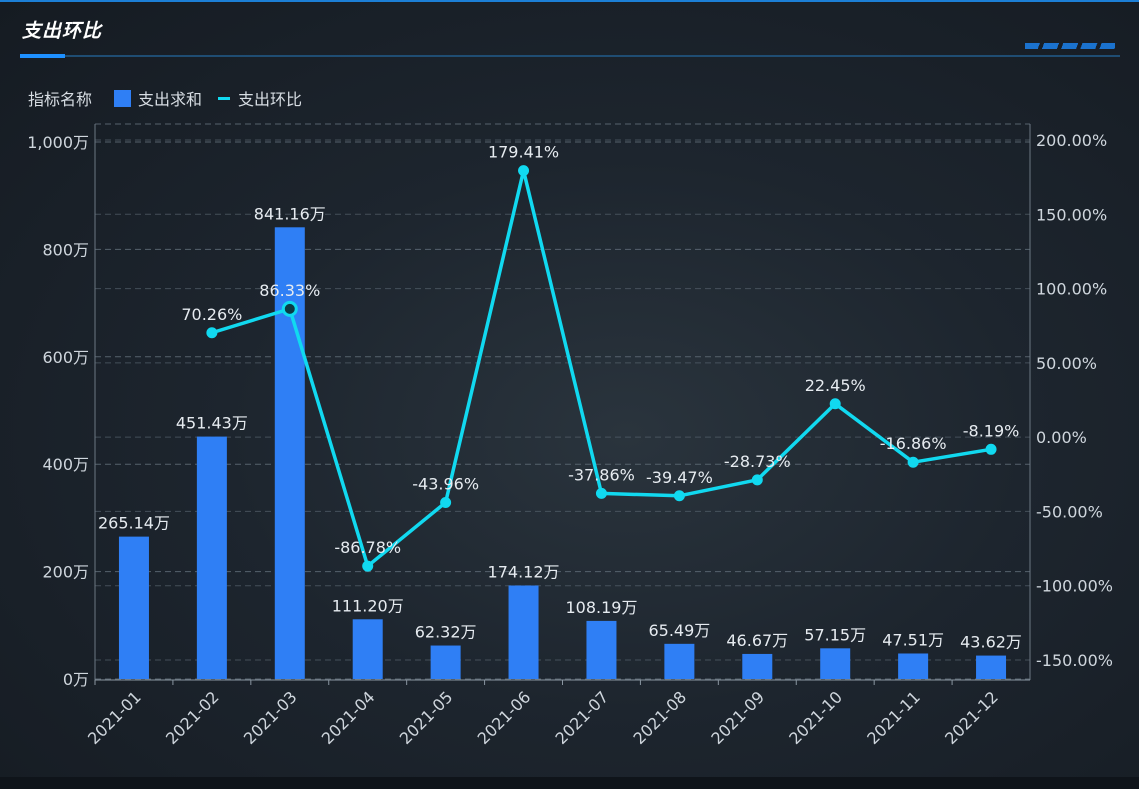 The height and width of the screenshot is (789, 1139). I want to click on line-label-2021-05: -43.96%, so click(445, 483).